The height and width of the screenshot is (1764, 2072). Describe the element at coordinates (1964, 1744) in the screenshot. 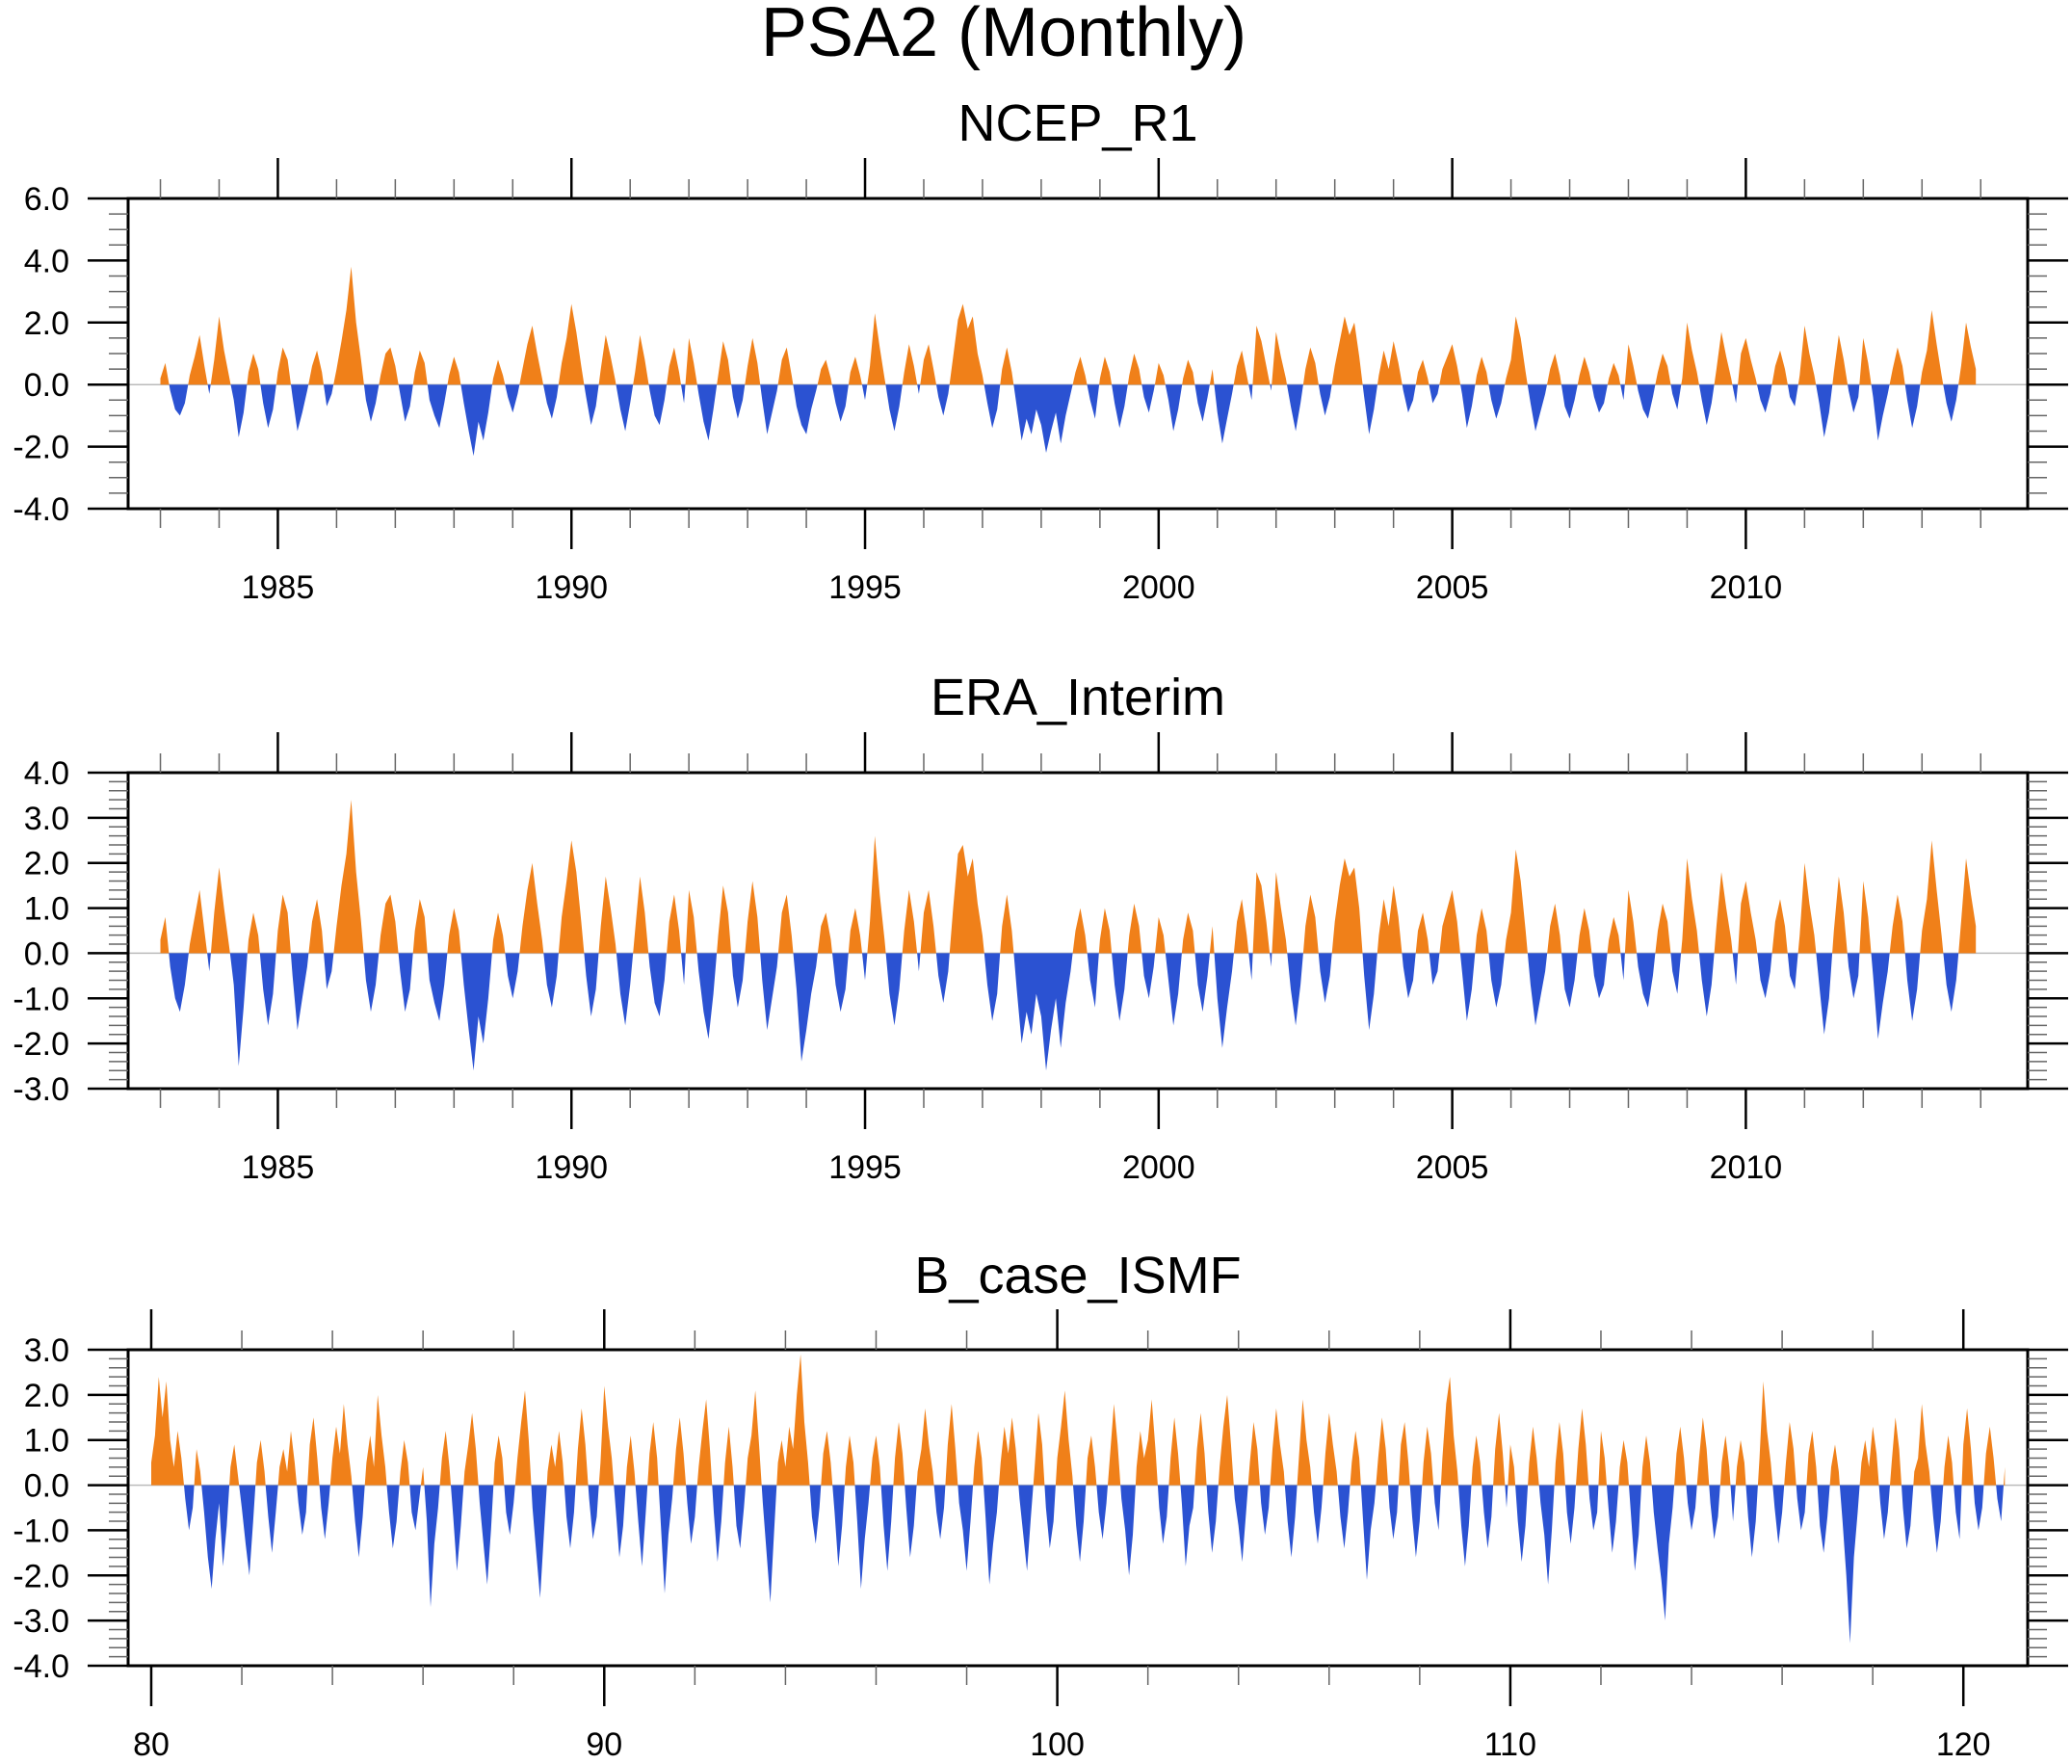

I see `x-tick-label: 120` at that location.